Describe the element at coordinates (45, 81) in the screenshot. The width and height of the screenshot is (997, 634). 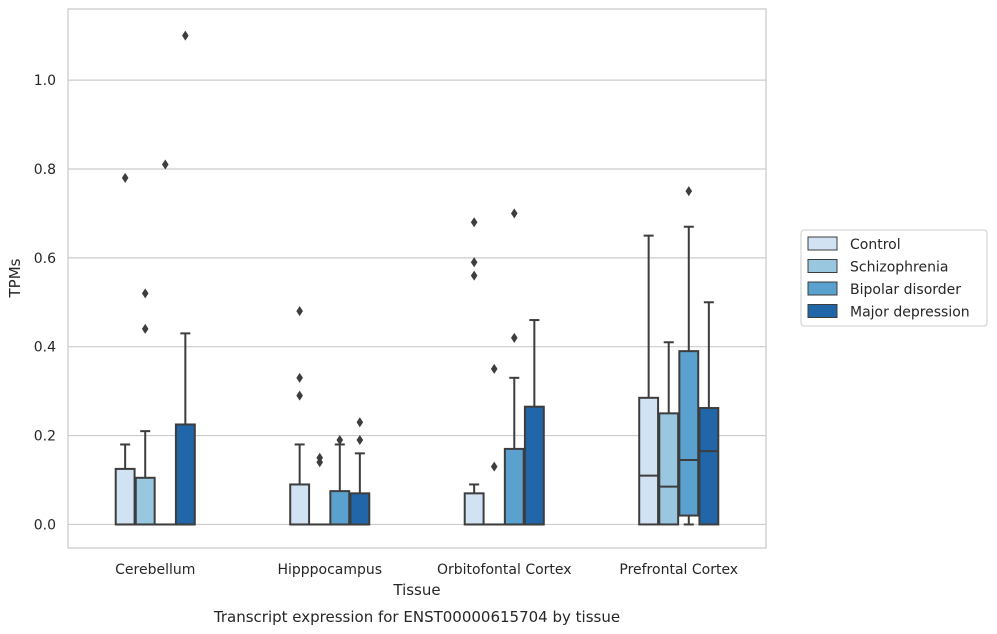
I see `y-tick-label: 1.0` at that location.